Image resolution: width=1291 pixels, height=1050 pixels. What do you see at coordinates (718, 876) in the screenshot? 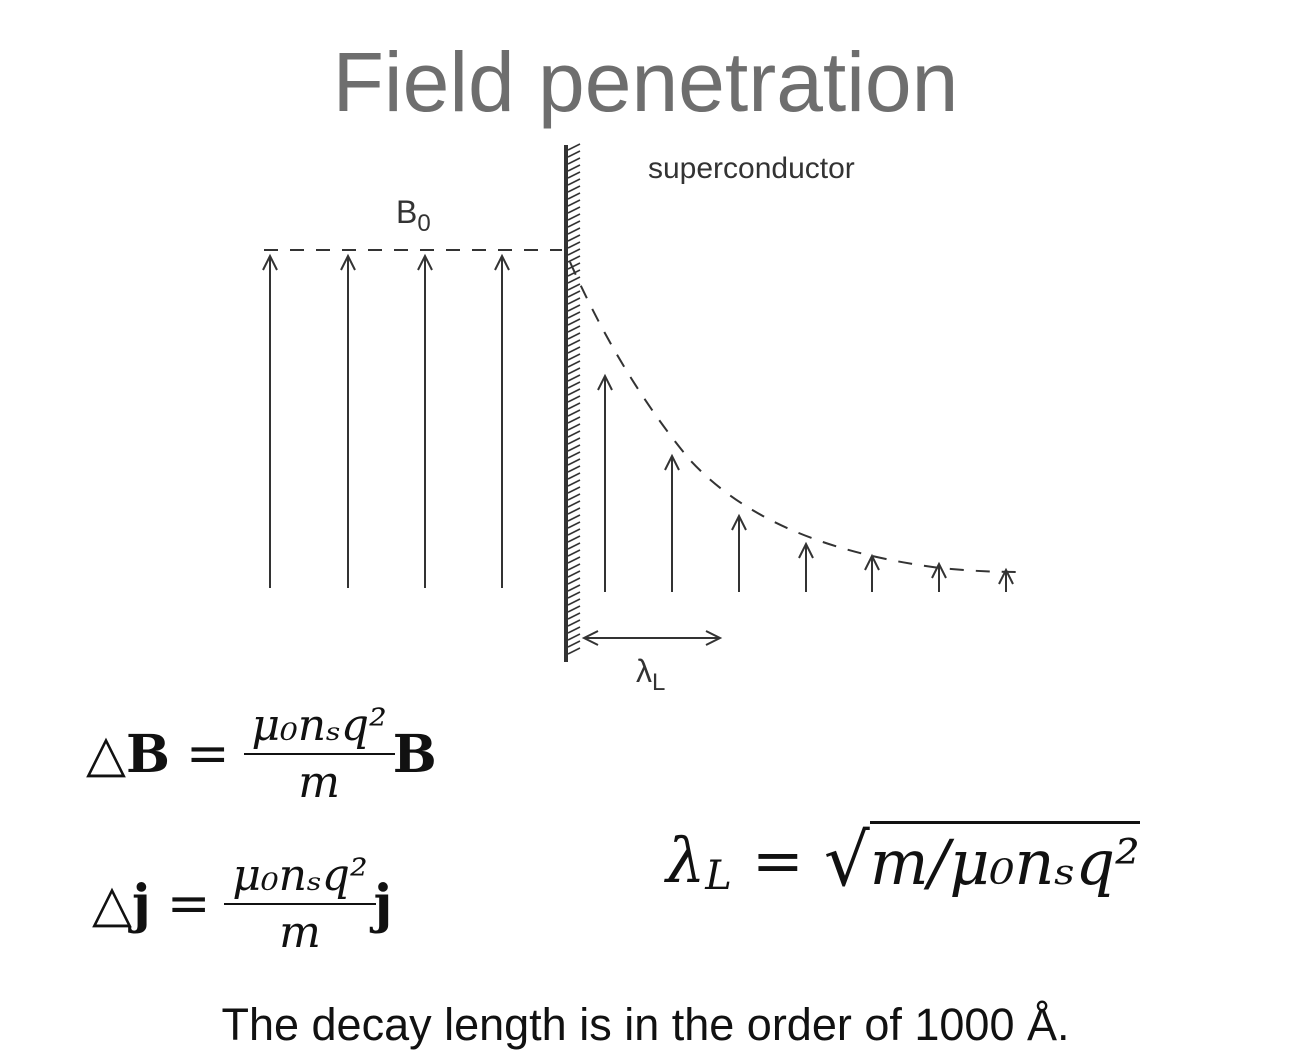
I see `lambda-subscript: L` at bounding box center [718, 876].